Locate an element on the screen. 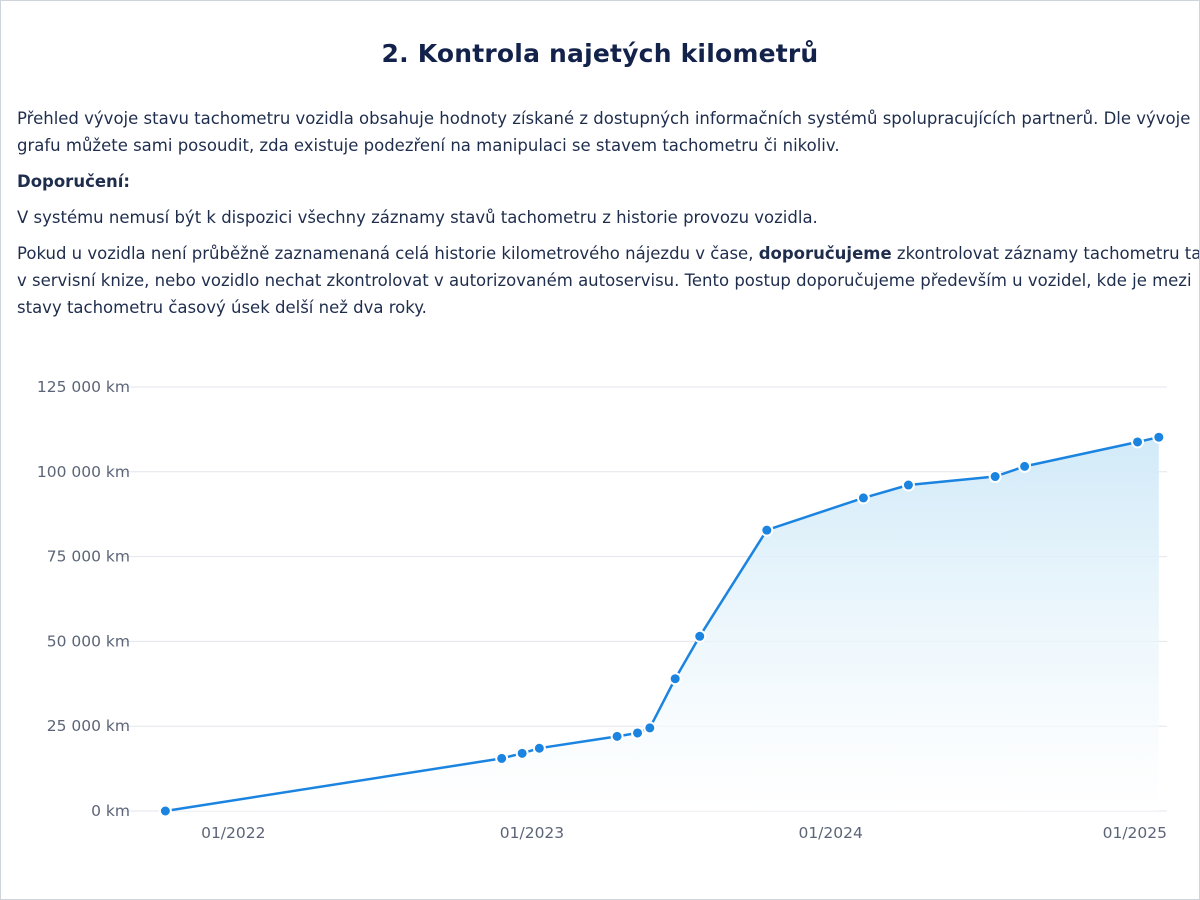 The image size is (1200, 900). x-tick-label: 01/2022 is located at coordinates (233, 833).